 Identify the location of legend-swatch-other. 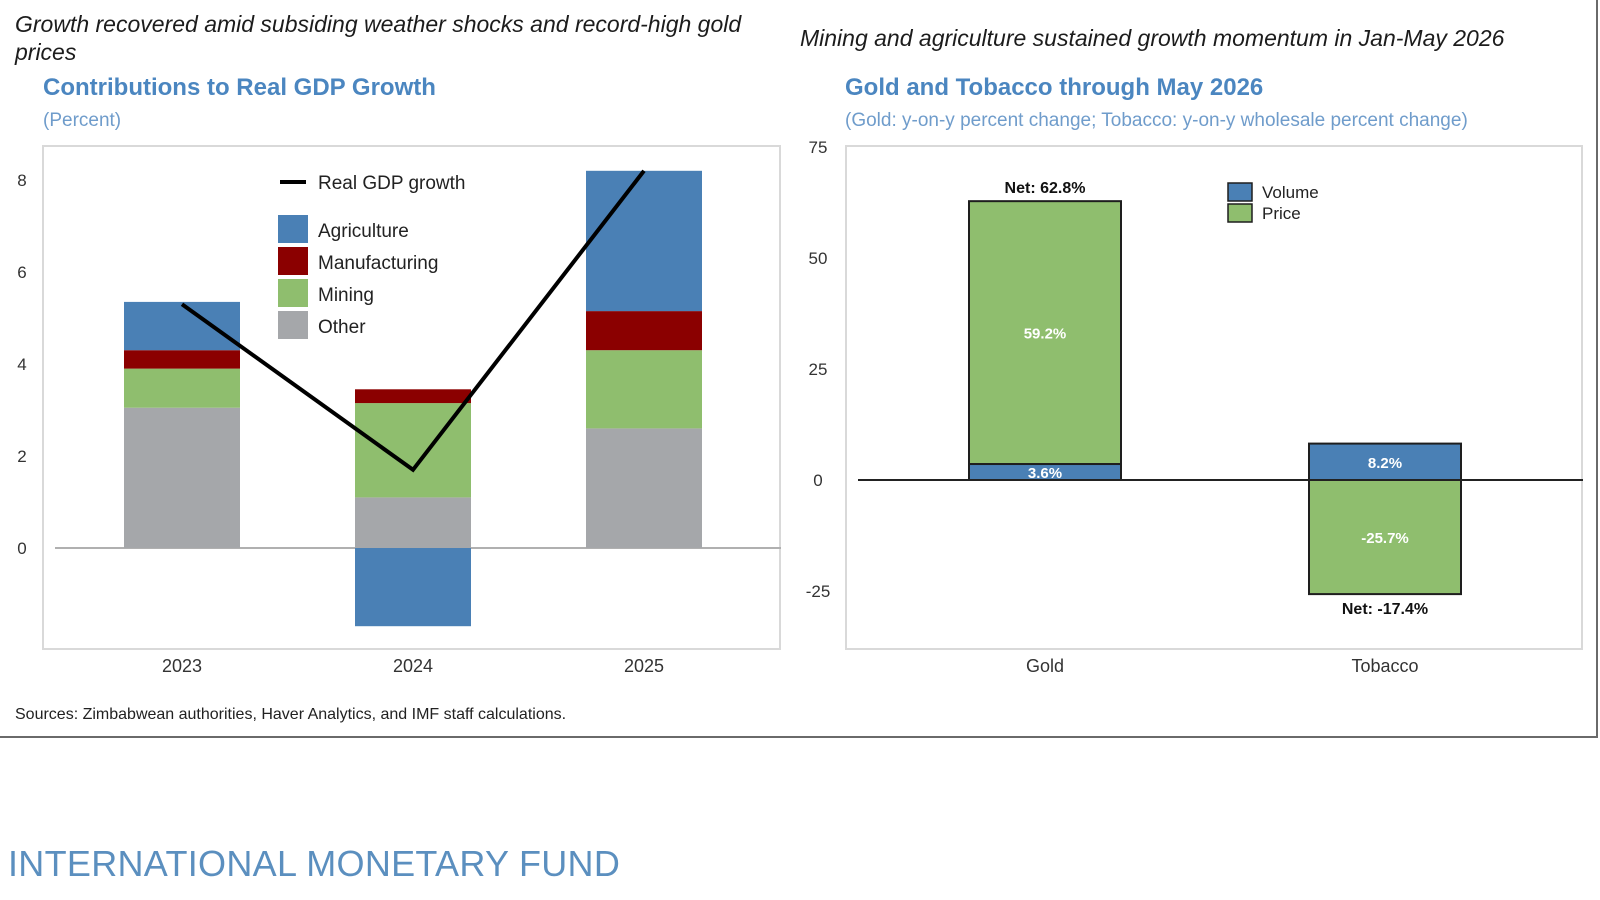
(293, 325).